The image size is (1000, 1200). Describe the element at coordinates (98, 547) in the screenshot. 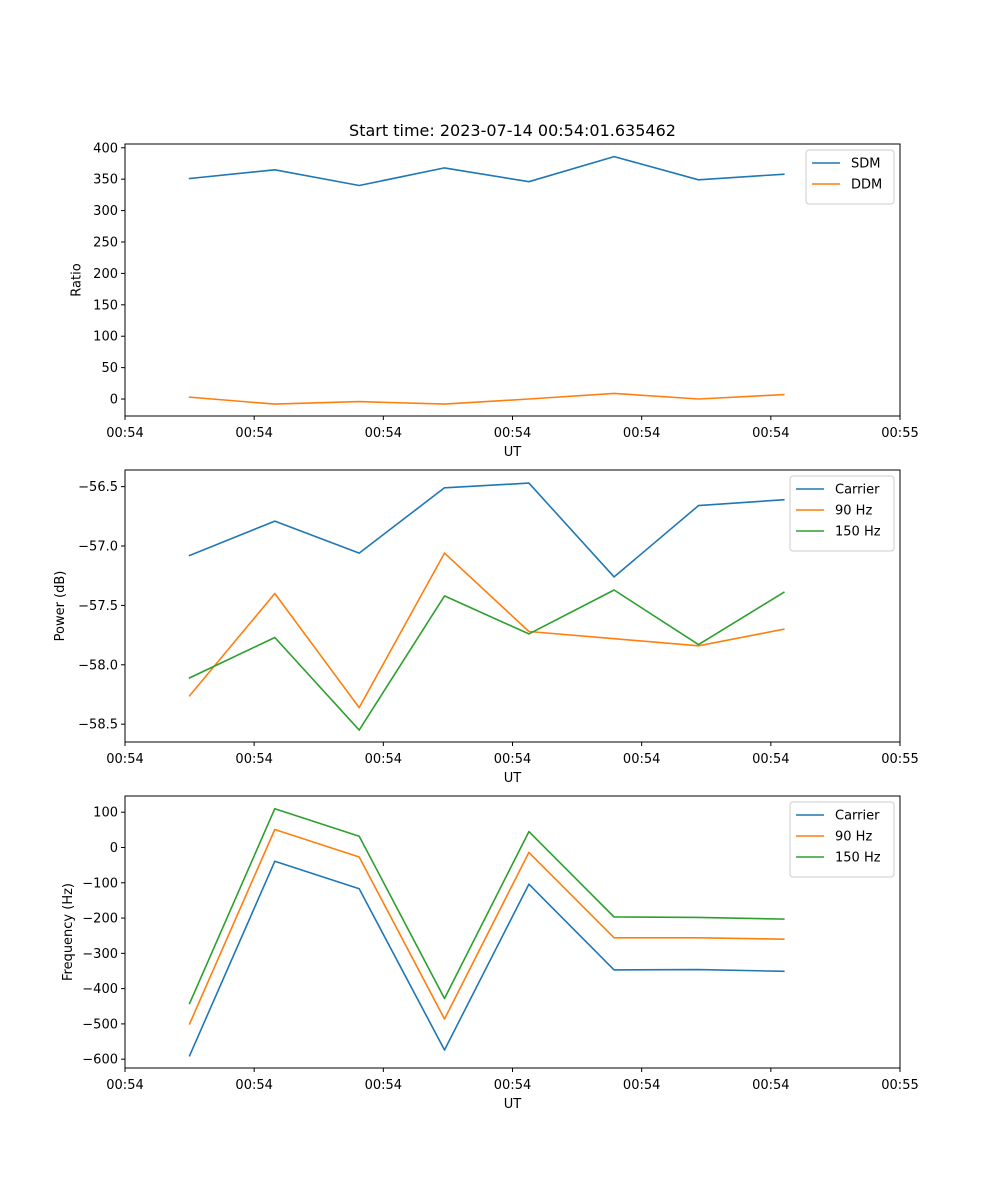

I see `y-tick-label: −57.0` at that location.